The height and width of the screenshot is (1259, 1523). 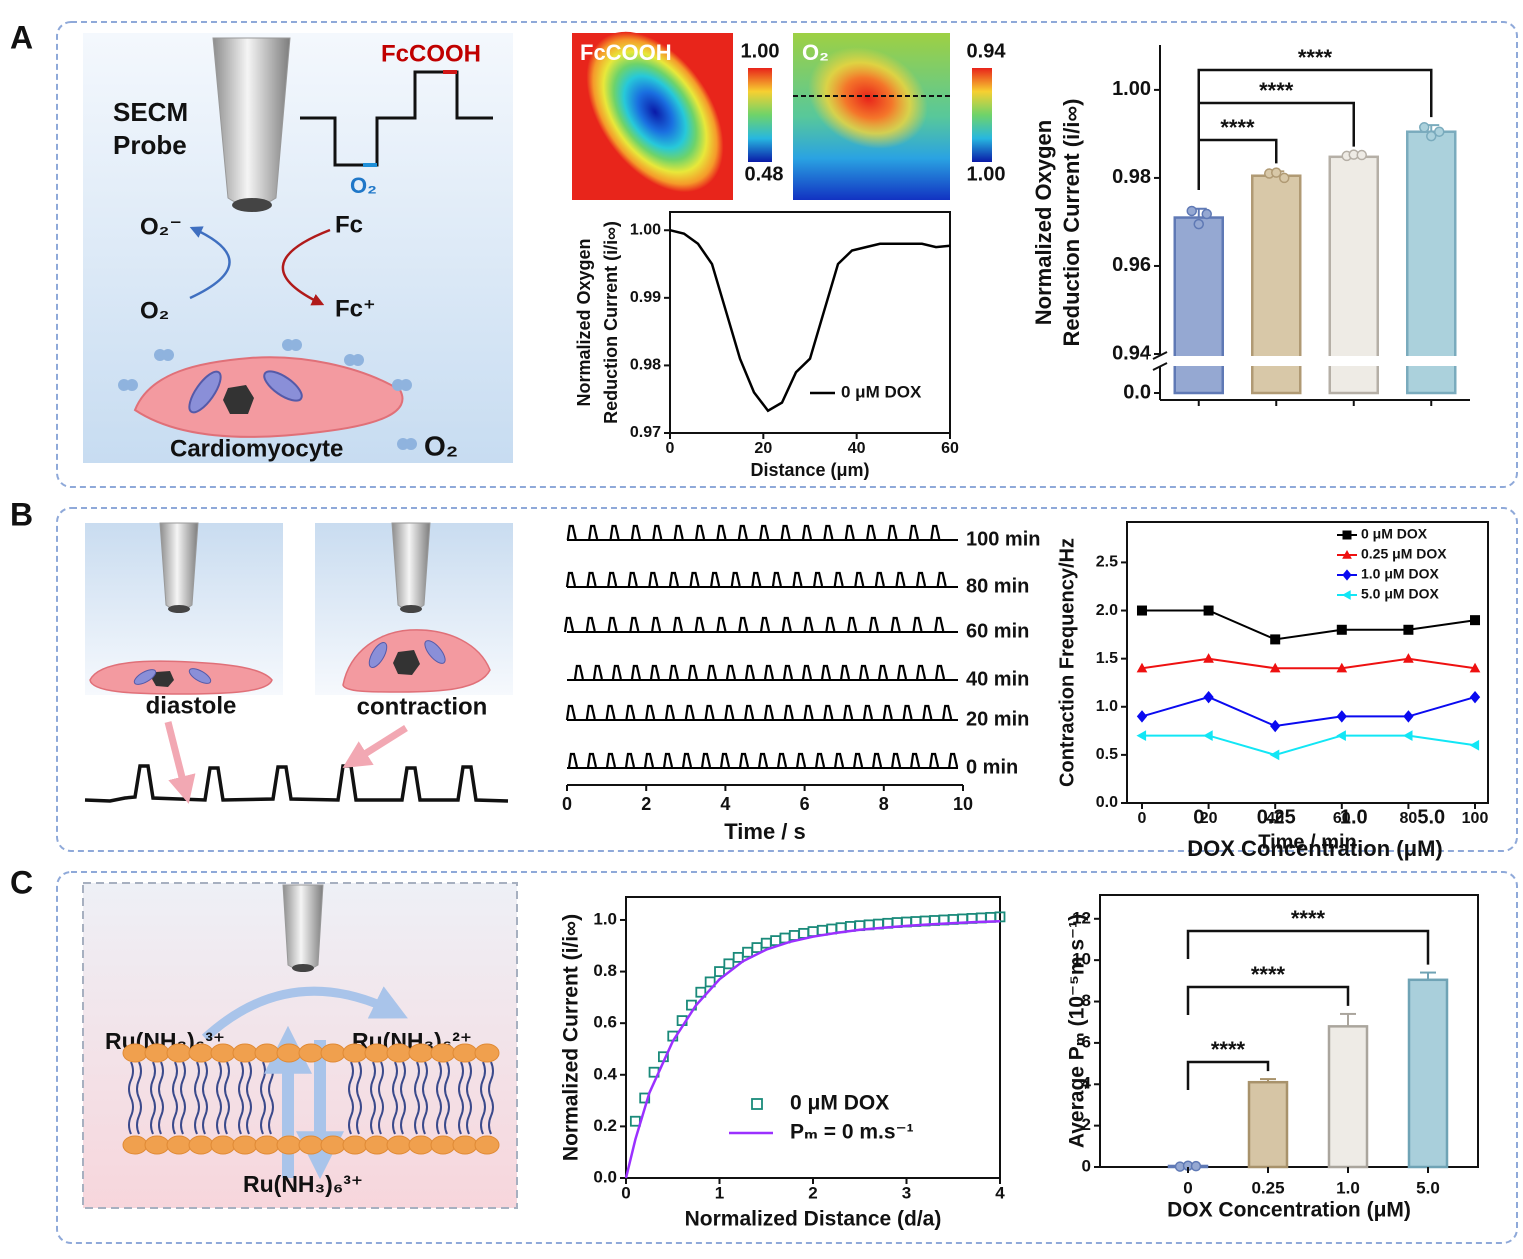 I want to click on cell-label: Cardiomyocyte, so click(x=256, y=448).